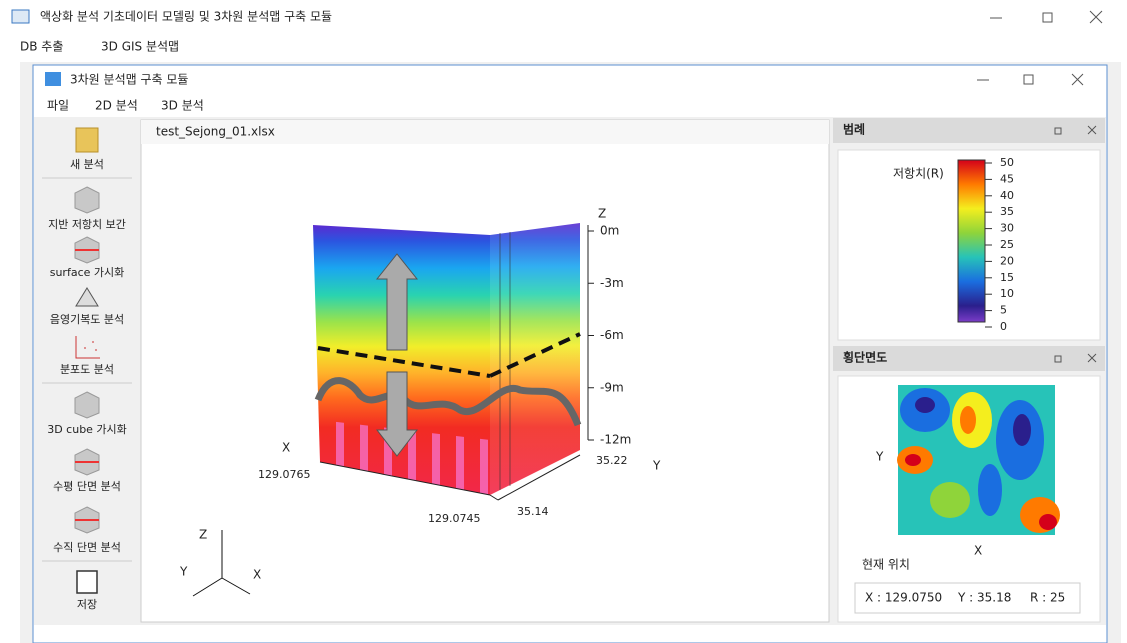 The image size is (1127, 643). Describe the element at coordinates (397, 414) in the screenshot. I see `down-arrow` at that location.